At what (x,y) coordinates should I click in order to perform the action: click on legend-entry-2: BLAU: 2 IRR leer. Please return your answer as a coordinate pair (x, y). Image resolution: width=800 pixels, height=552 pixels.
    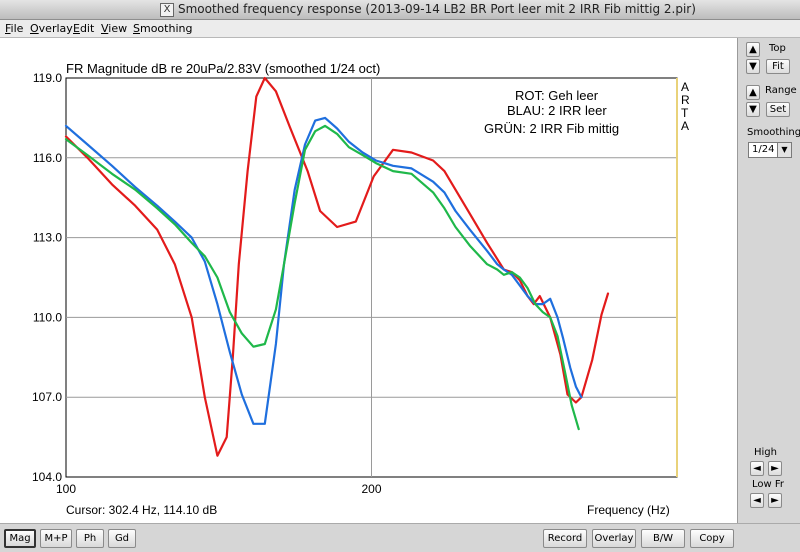
    Looking at the image, I should click on (557, 110).